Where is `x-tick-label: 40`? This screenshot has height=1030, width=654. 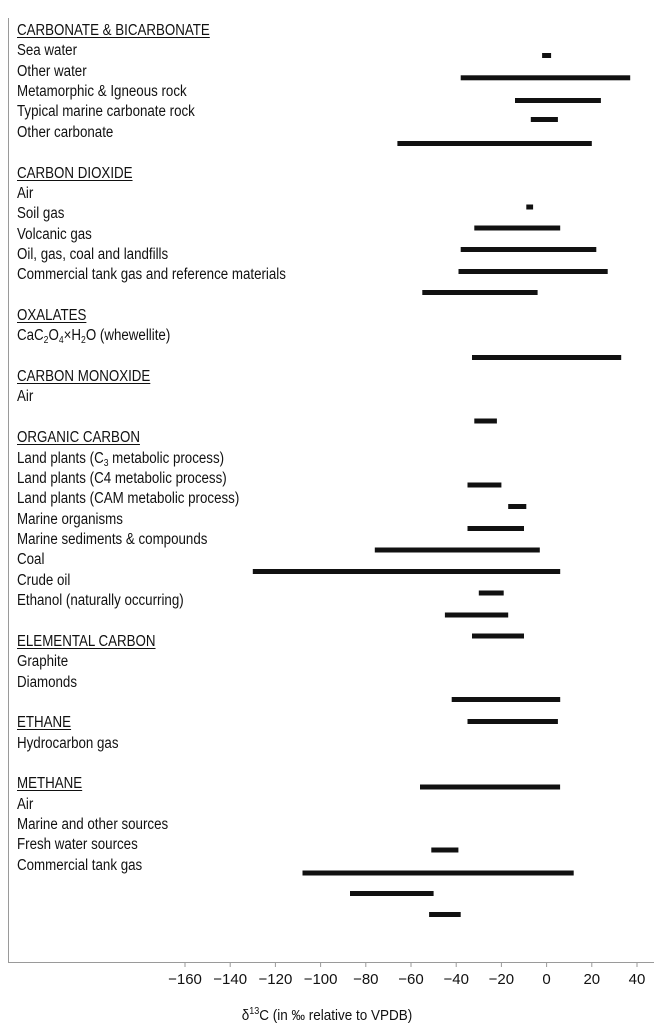
x-tick-label: 40 is located at coordinates (637, 979).